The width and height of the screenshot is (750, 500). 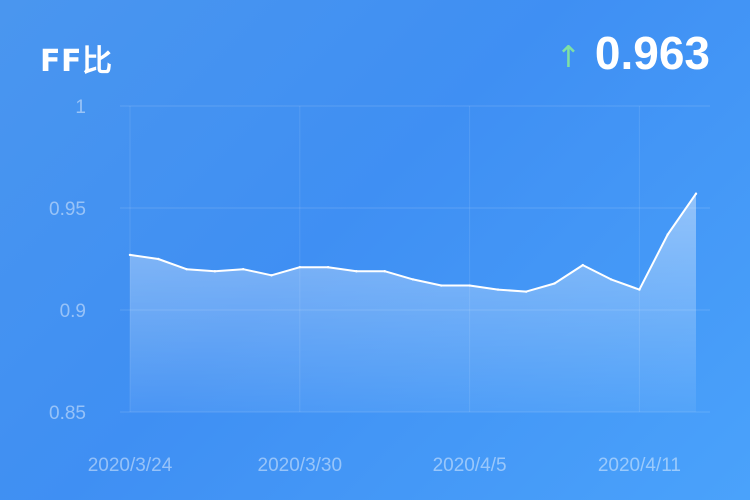 I want to click on x-tick-label: 2020/4/5, so click(x=470, y=465).